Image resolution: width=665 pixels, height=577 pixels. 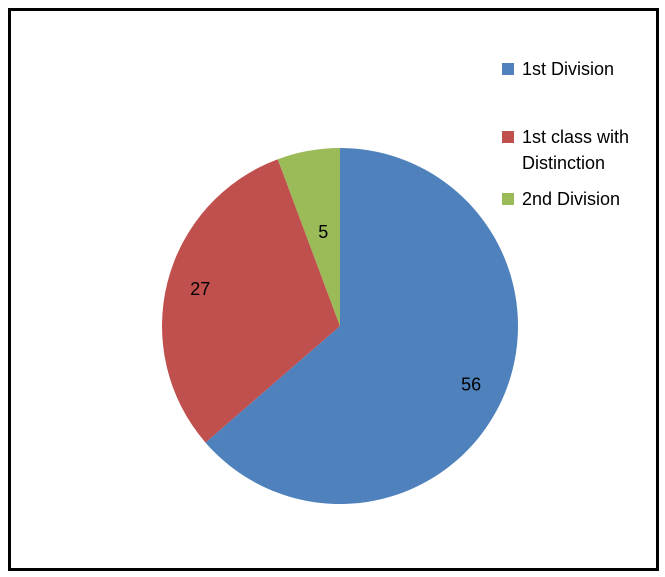 I want to click on legend-item: 2nd Division, so click(x=583, y=199).